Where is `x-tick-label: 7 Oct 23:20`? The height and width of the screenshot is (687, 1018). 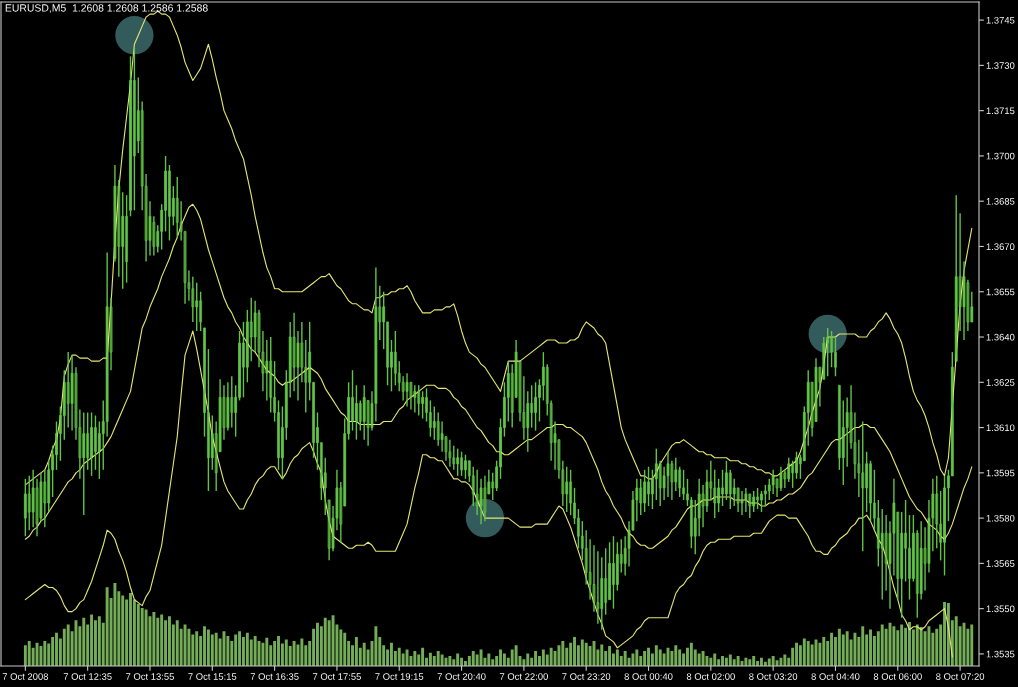
x-tick-label: 7 Oct 23:20 is located at coordinates (586, 676).